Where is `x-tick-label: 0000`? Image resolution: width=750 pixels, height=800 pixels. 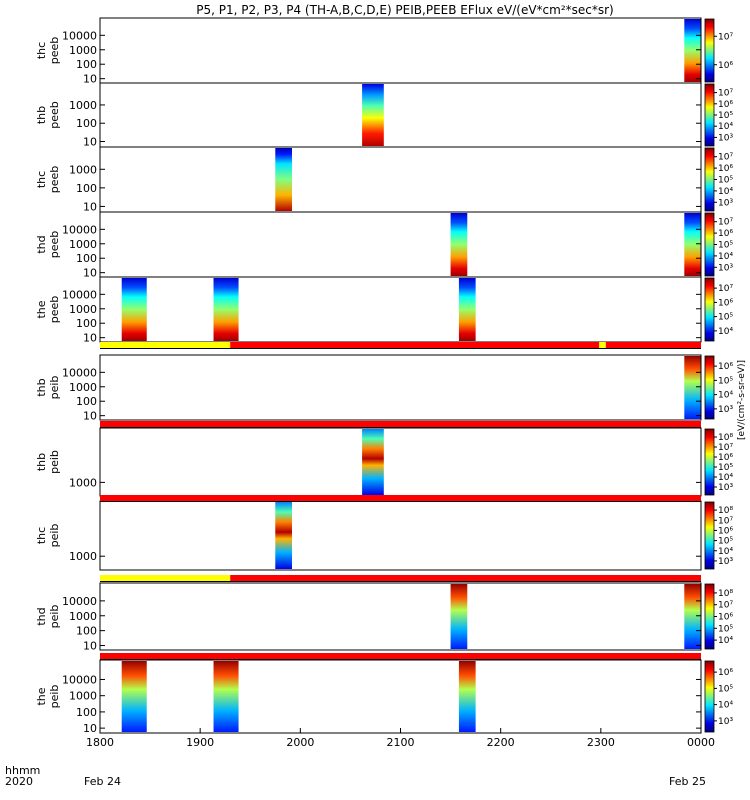 x-tick-label: 0000 is located at coordinates (701, 742).